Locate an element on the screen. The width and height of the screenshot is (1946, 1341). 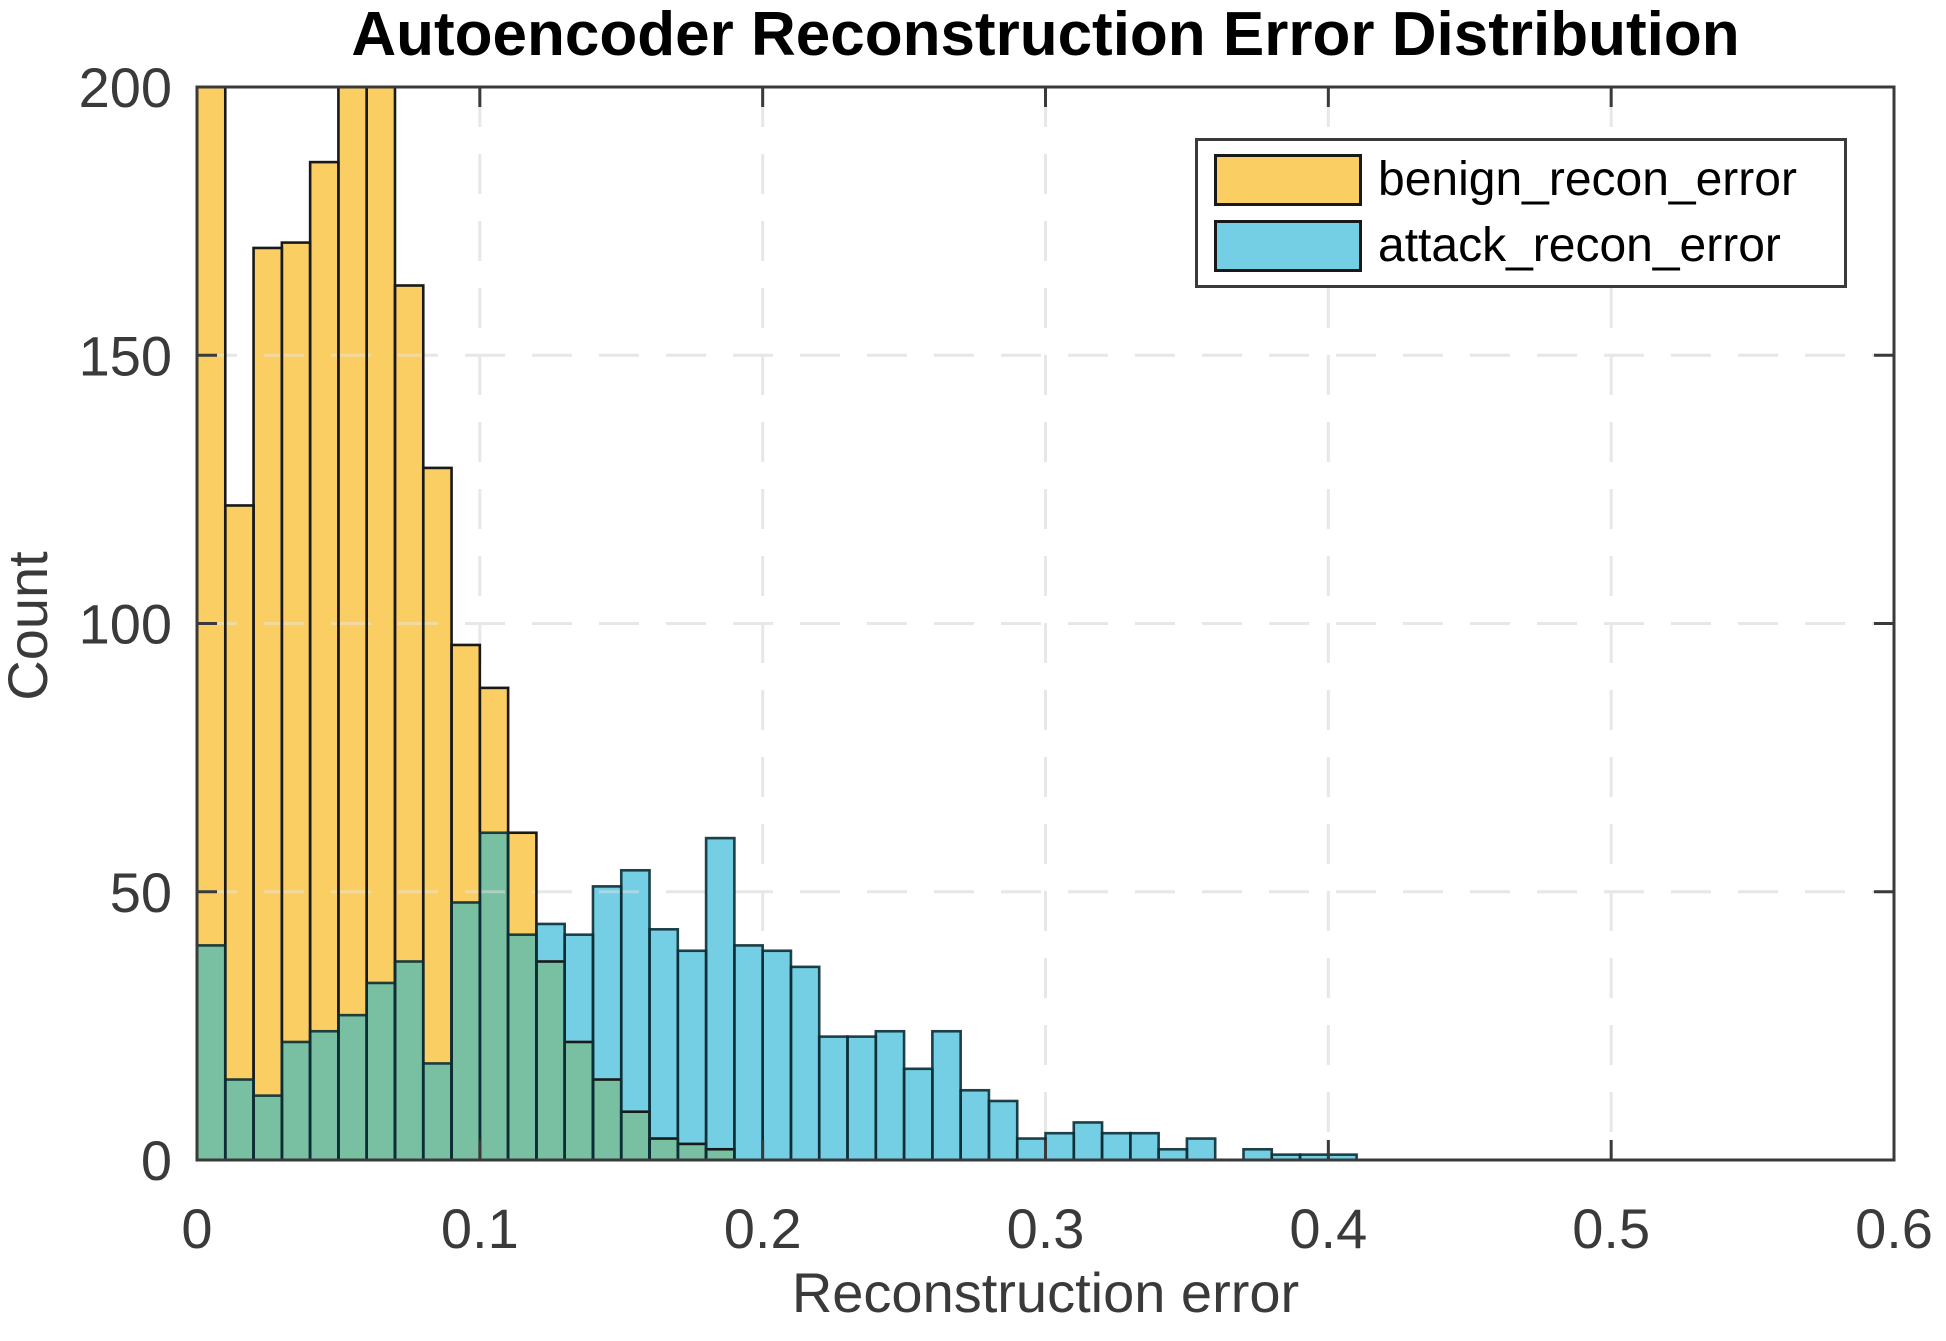
x-tick-label: 0.2 is located at coordinates (763, 1228).